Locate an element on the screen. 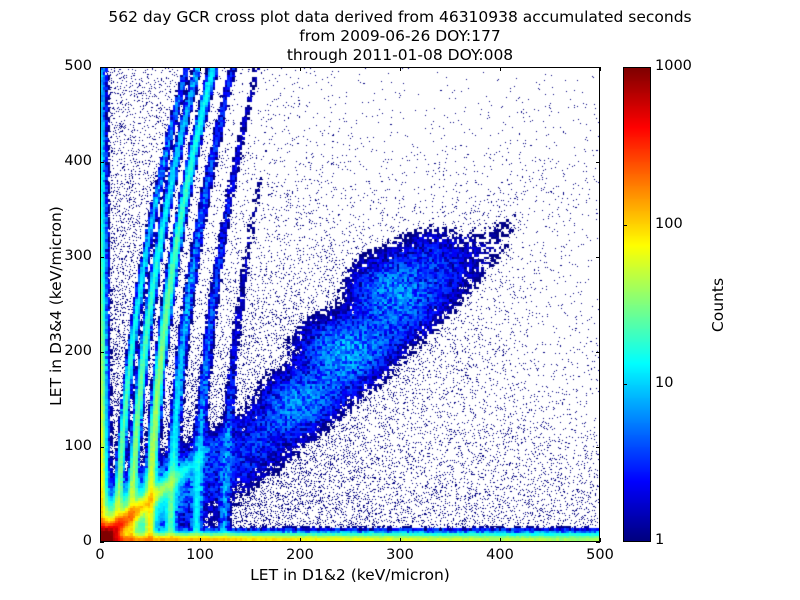 Image resolution: width=800 pixels, height=600 pixels. y-axis-tick-label: 400 is located at coordinates (78, 161).